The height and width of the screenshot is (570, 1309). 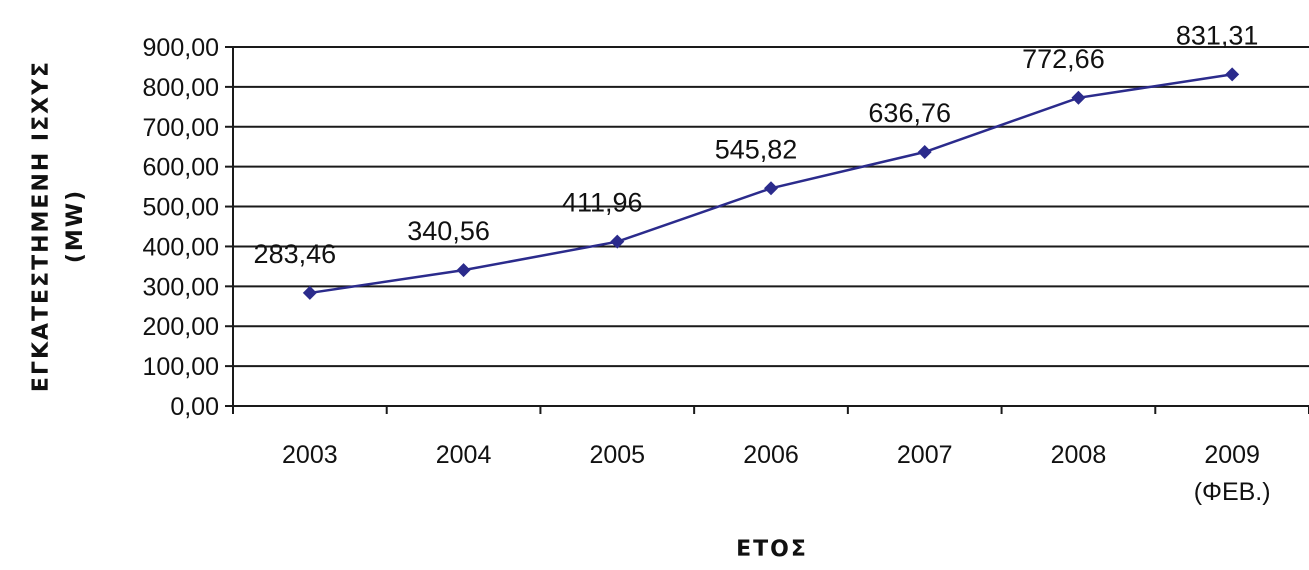 I want to click on x-tick-label: 2006, so click(x=771, y=455).